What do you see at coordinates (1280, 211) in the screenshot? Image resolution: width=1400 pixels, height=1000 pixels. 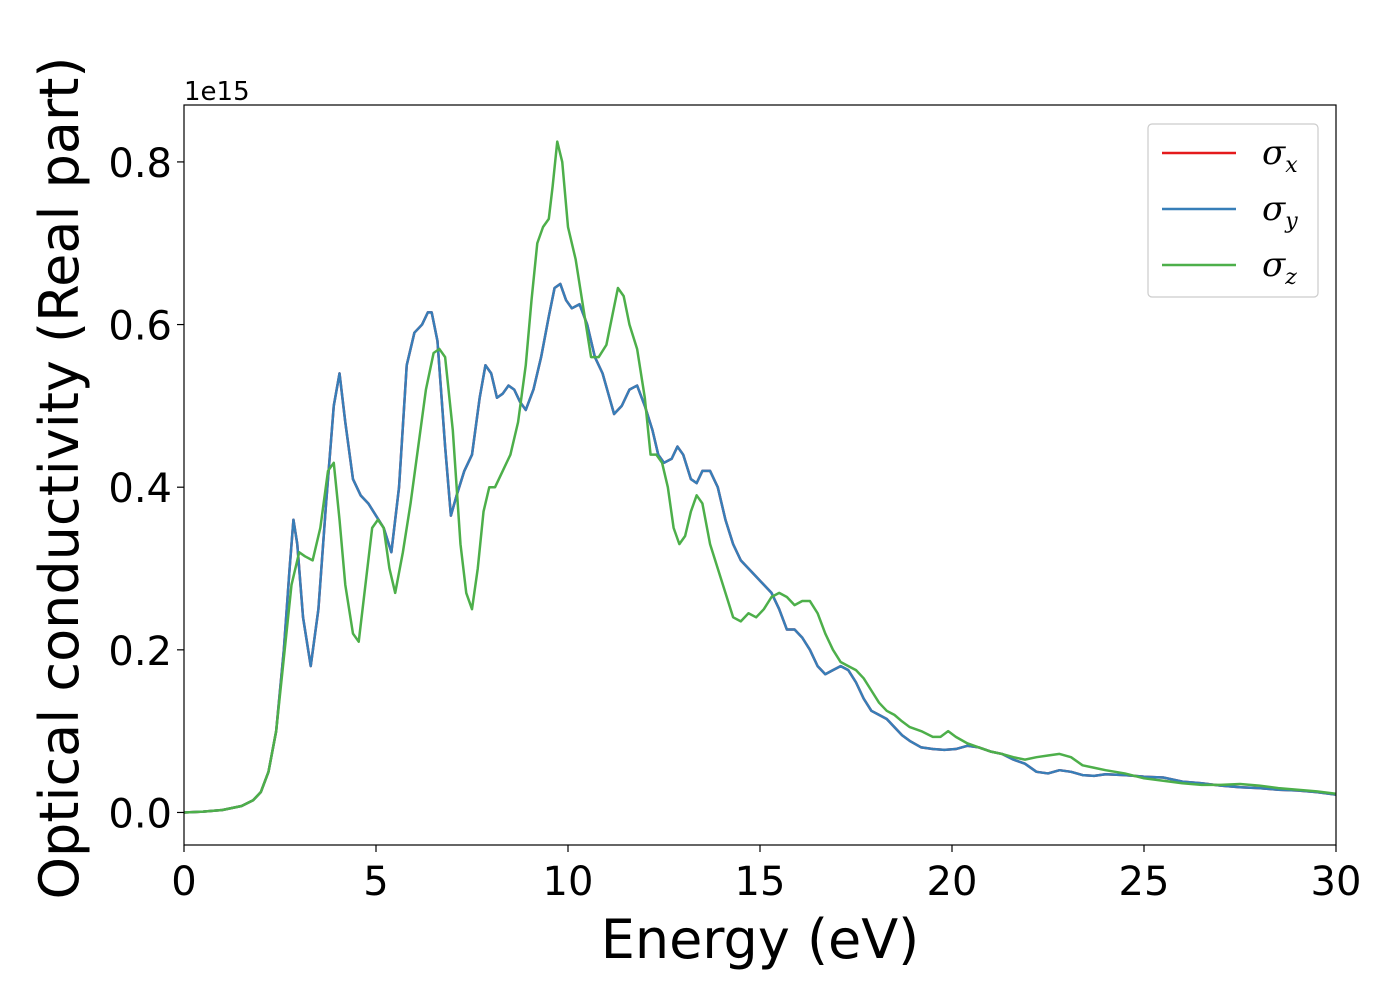 I see `legend-label-y: σy` at bounding box center [1280, 211].